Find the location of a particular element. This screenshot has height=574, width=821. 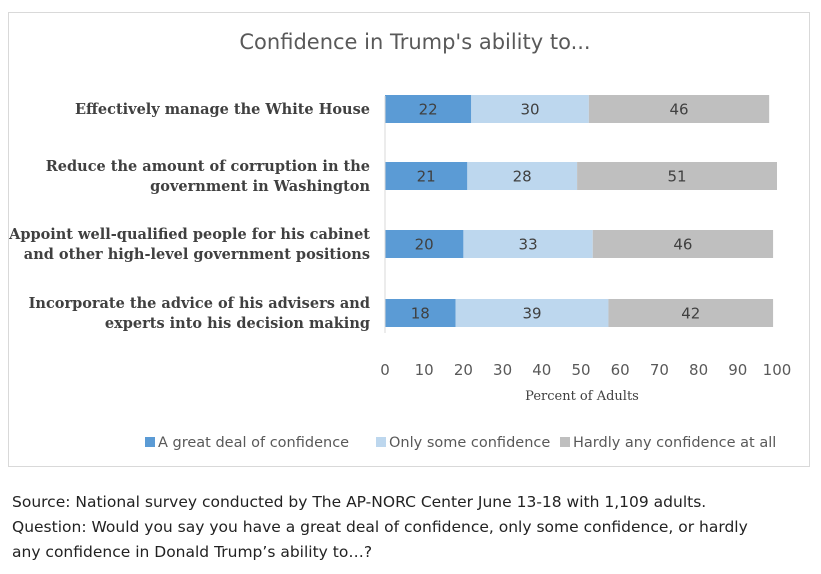

data-label: 22 is located at coordinates (428, 110).